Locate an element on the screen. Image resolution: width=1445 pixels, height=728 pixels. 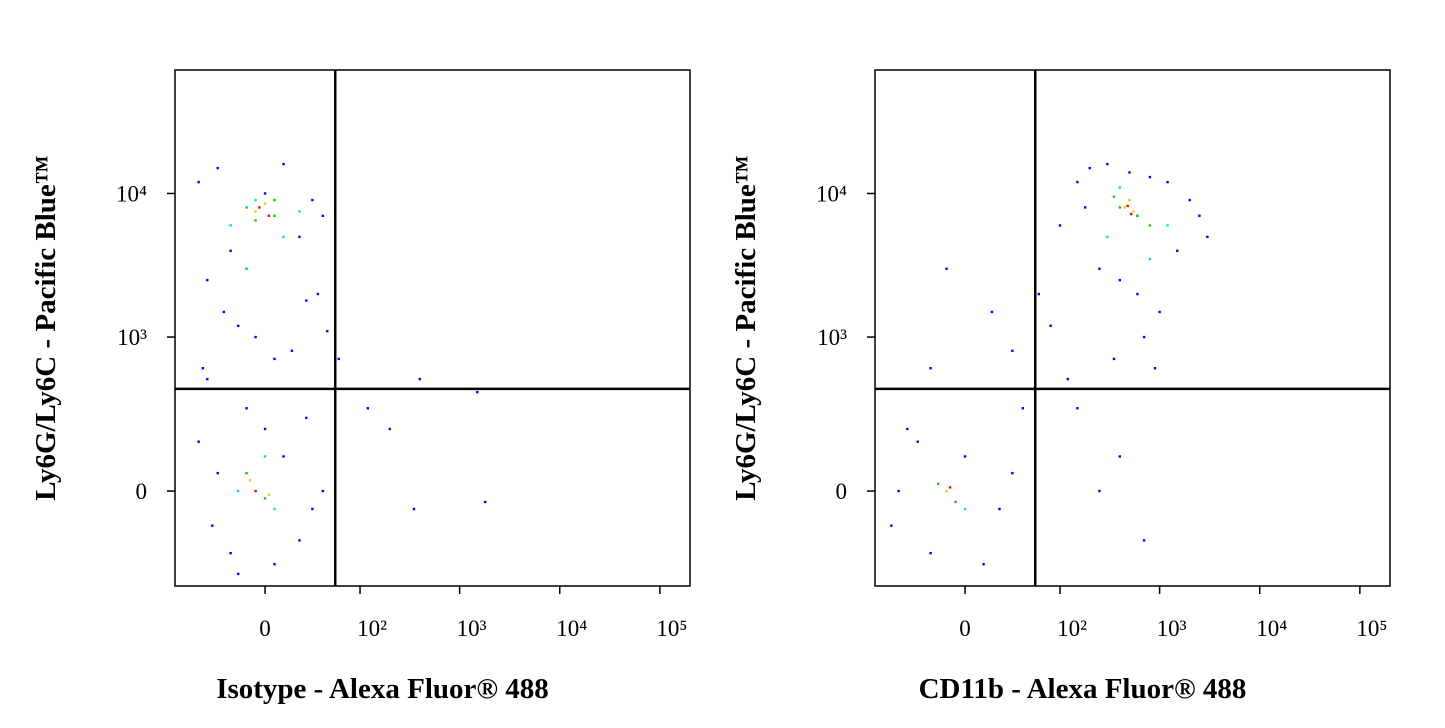
y-tick-label: 10³ is located at coordinates (832, 337).